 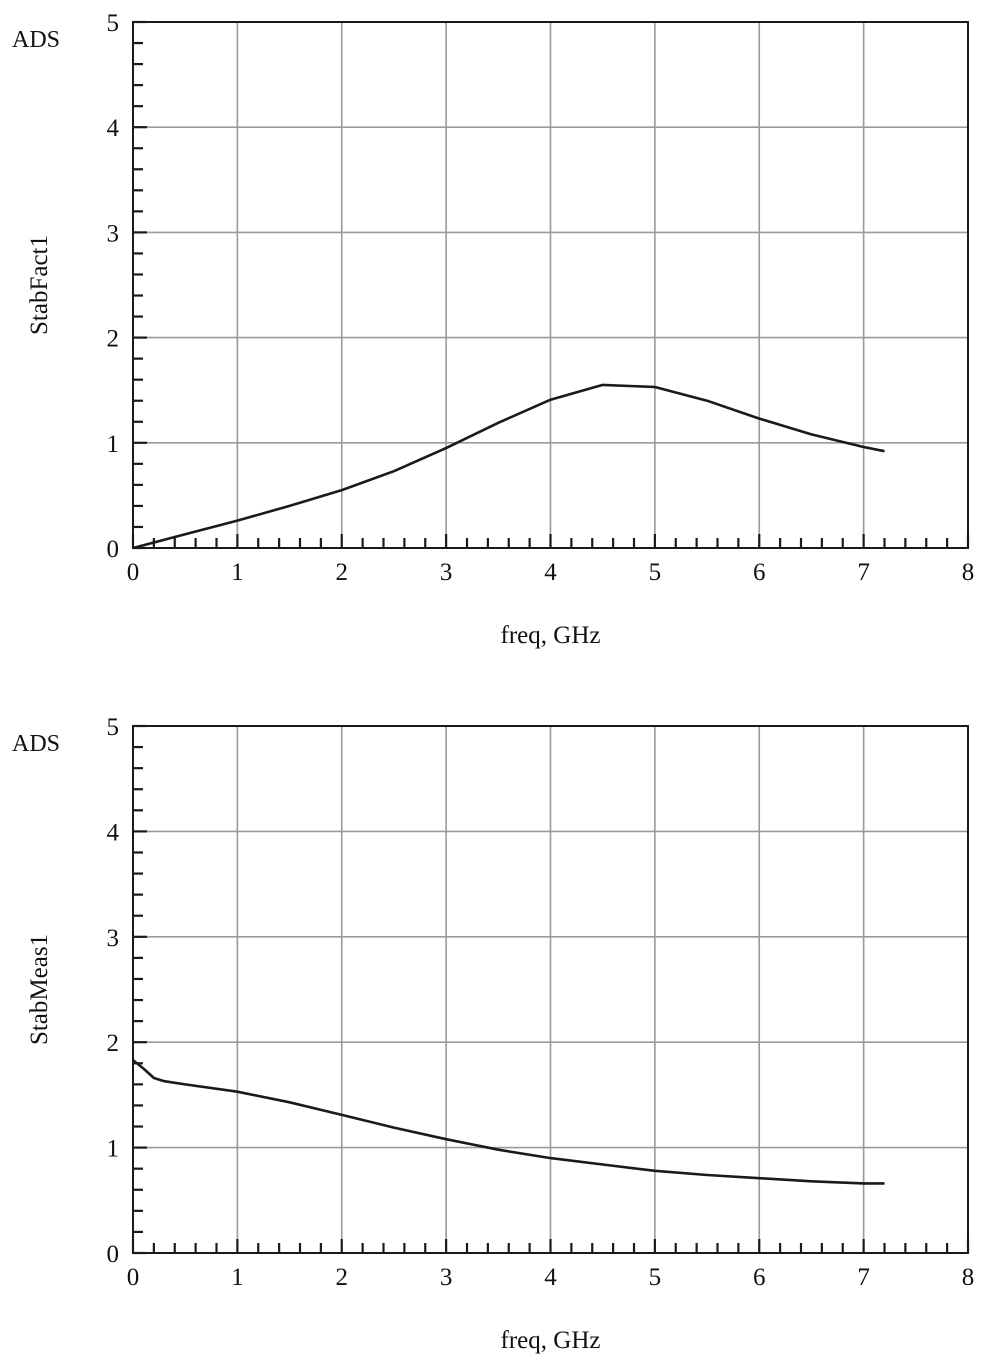 What do you see at coordinates (39, 285) in the screenshot?
I see `y-axis-label: StabFact1` at bounding box center [39, 285].